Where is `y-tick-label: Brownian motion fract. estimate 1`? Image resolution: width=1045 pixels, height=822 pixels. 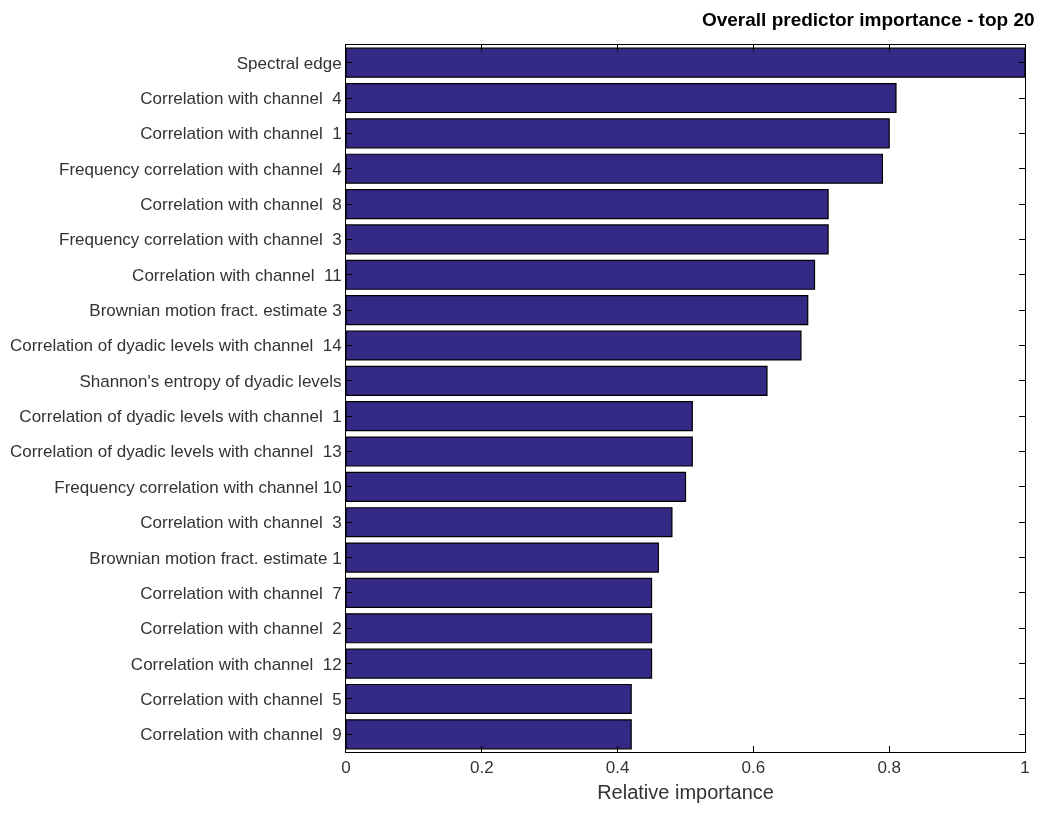 y-tick-label: Brownian motion fract. estimate 1 is located at coordinates (215, 558).